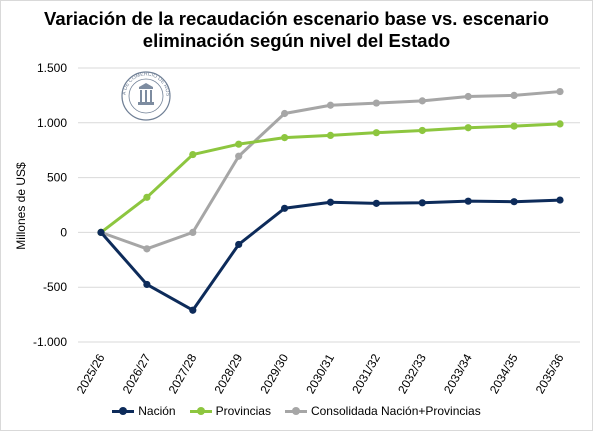  I want to click on legend-label: Provincias, so click(243, 411).